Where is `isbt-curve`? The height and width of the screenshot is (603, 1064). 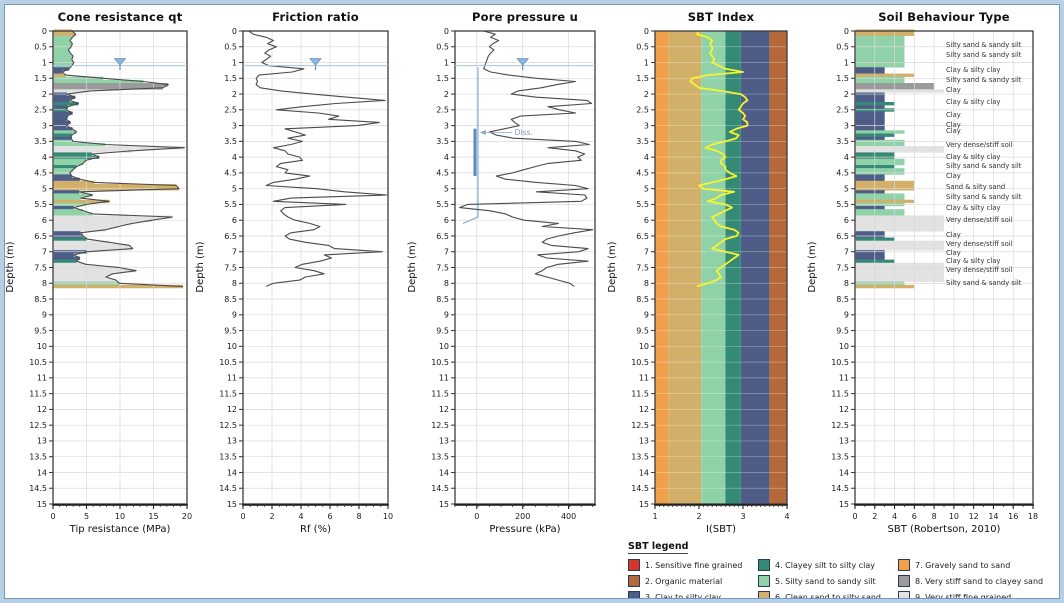 isbt-curve is located at coordinates (719, 159).